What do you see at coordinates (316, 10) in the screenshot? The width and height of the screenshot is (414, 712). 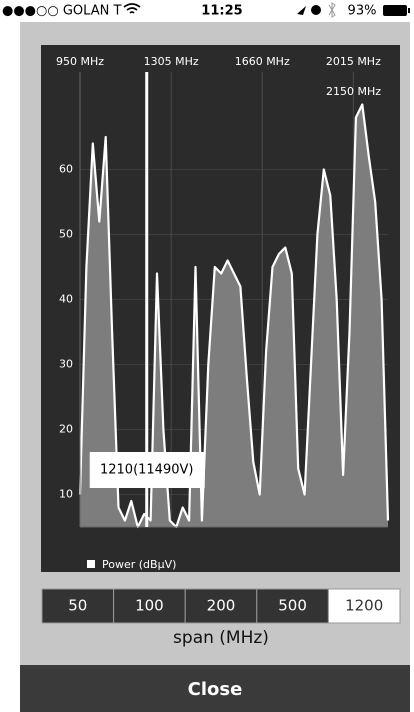 I see `alarm-icon` at bounding box center [316, 10].